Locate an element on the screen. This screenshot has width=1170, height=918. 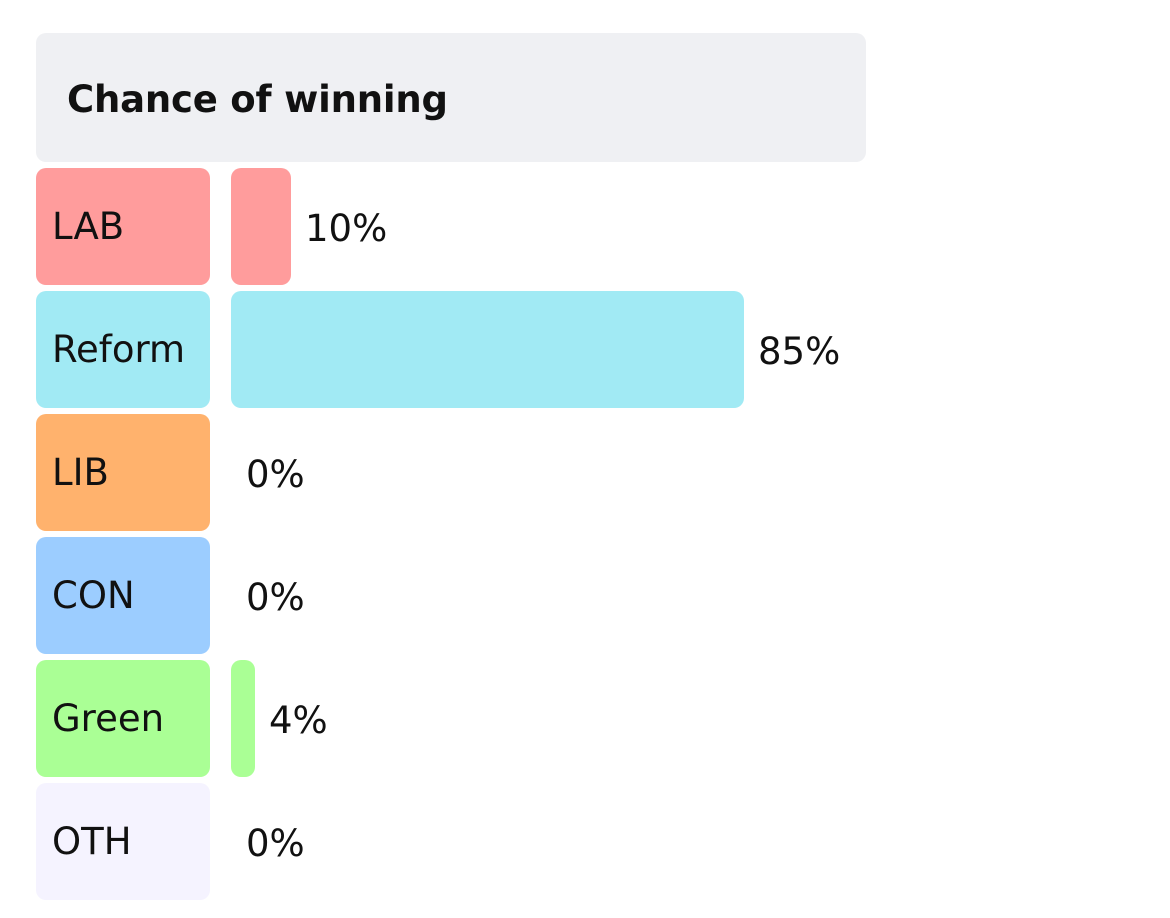
value-label-lab: 10% is located at coordinates (346, 228).